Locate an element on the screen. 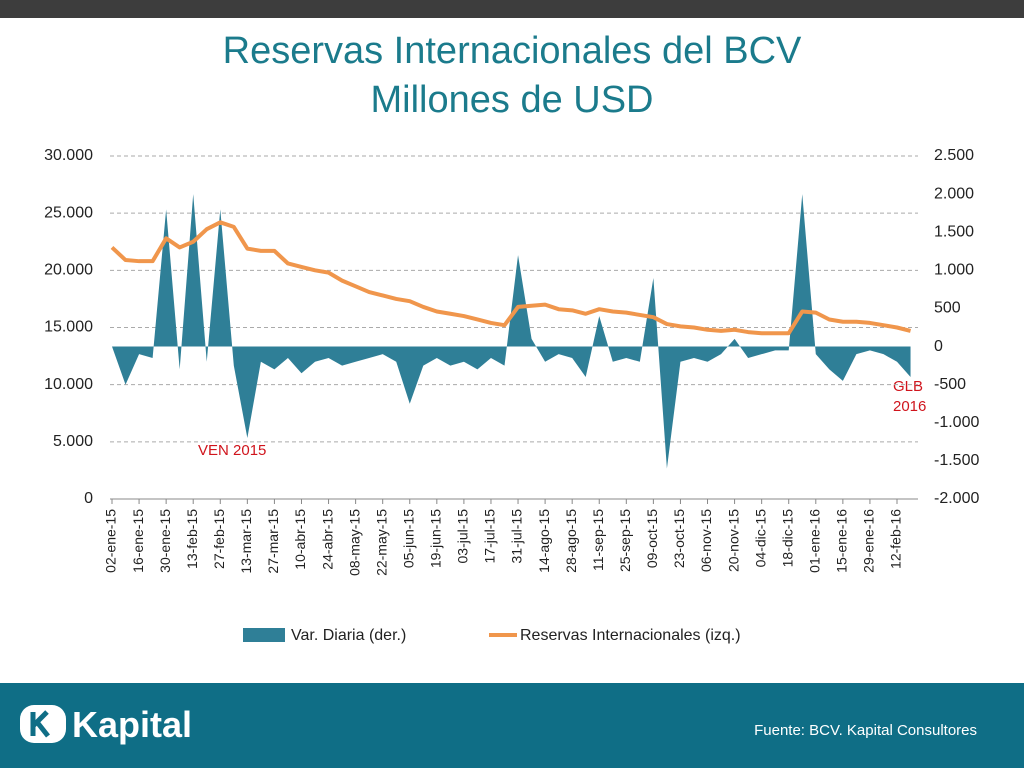 This screenshot has width=1024, height=768. y2-tick-label: -1.500 is located at coordinates (956, 460).